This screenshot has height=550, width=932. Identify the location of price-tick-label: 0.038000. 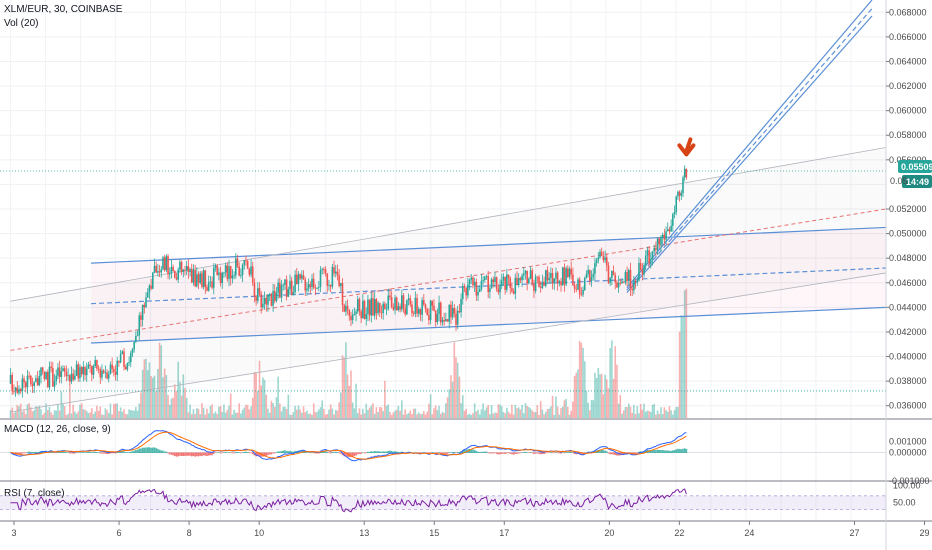
(908, 381).